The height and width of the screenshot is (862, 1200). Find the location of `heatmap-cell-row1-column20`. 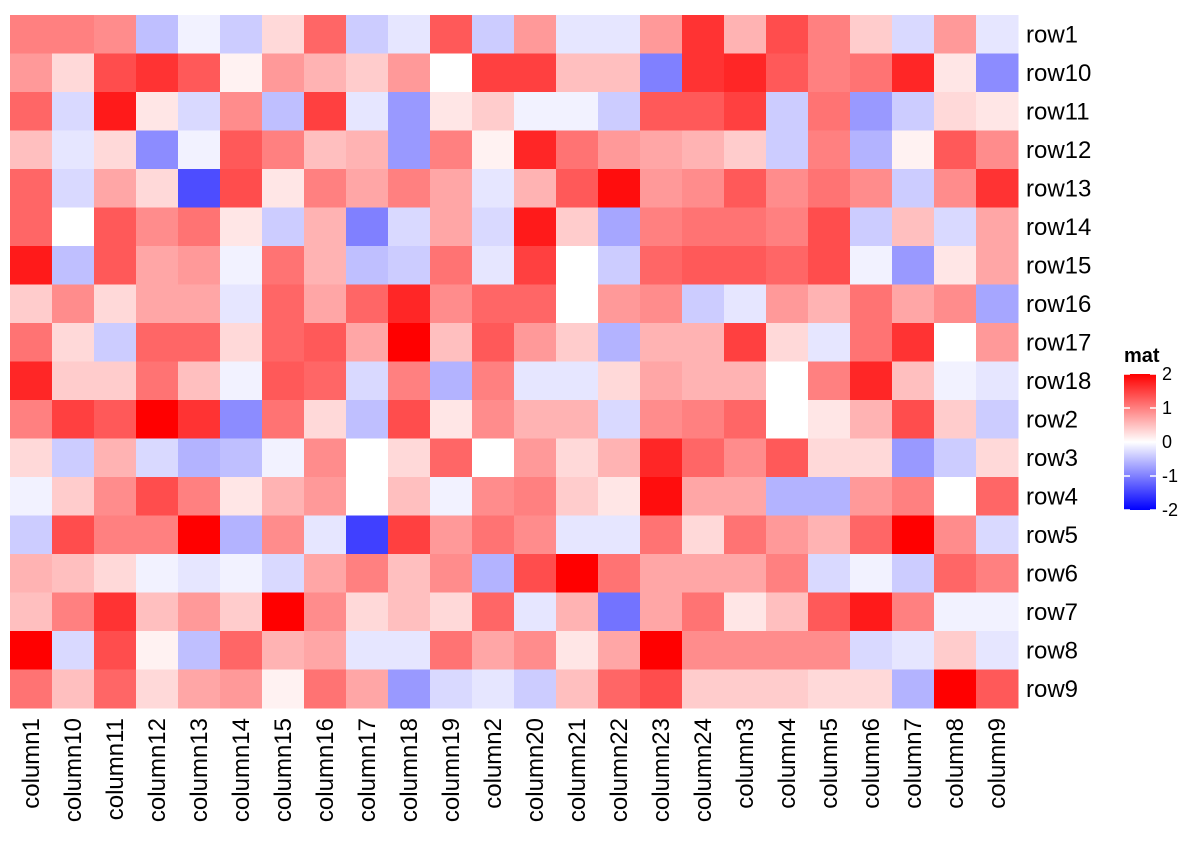

heatmap-cell-row1-column20 is located at coordinates (535, 34).